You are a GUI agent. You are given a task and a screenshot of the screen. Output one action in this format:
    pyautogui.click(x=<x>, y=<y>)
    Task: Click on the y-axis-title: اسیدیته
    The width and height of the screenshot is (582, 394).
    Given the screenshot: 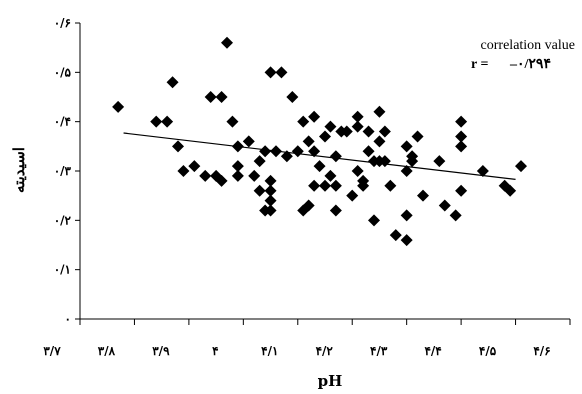 What is the action you would take?
    pyautogui.click(x=19, y=170)
    